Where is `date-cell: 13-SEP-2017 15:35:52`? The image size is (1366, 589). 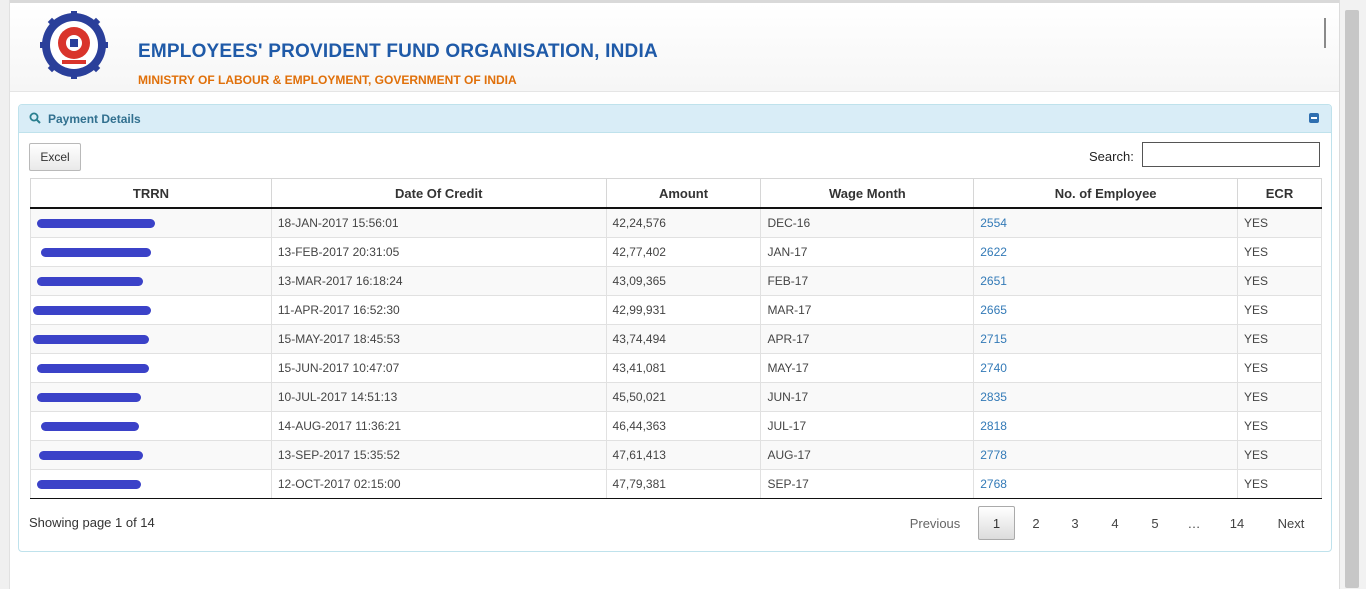
date-cell: 13-SEP-2017 15:35:52 is located at coordinates (438, 455).